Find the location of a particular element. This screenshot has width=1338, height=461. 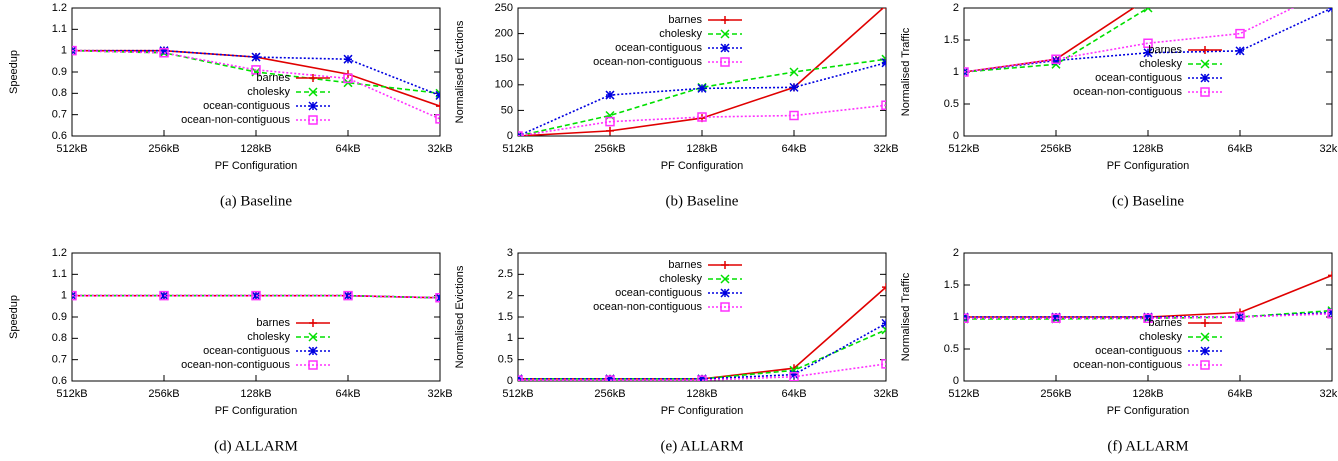

caption: (a) Baseline is located at coordinates (256, 201).